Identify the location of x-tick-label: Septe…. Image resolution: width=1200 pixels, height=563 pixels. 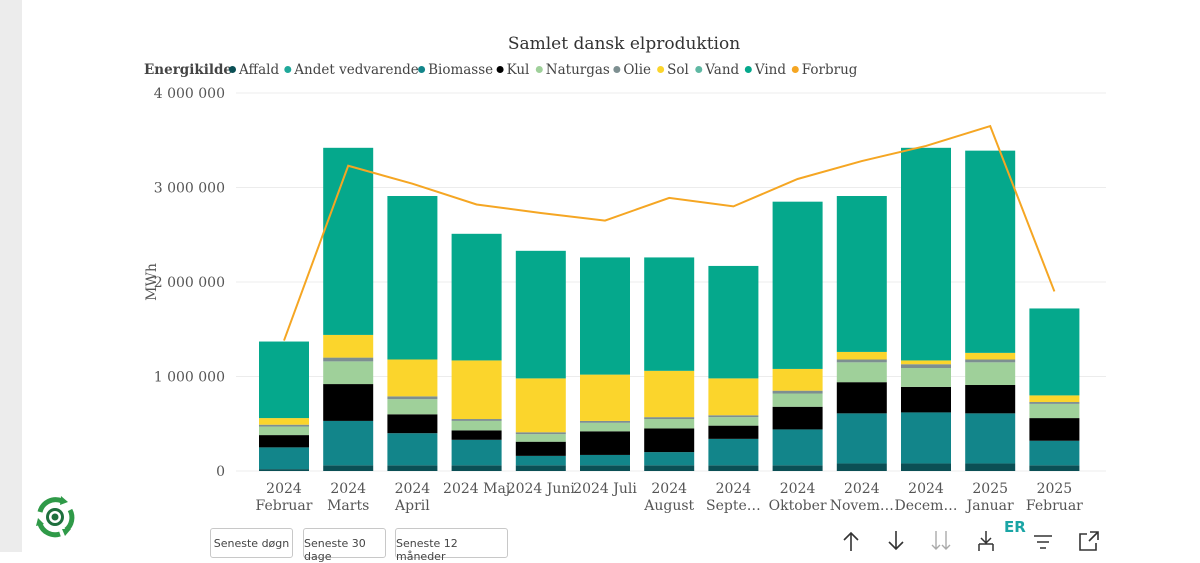
(733, 506).